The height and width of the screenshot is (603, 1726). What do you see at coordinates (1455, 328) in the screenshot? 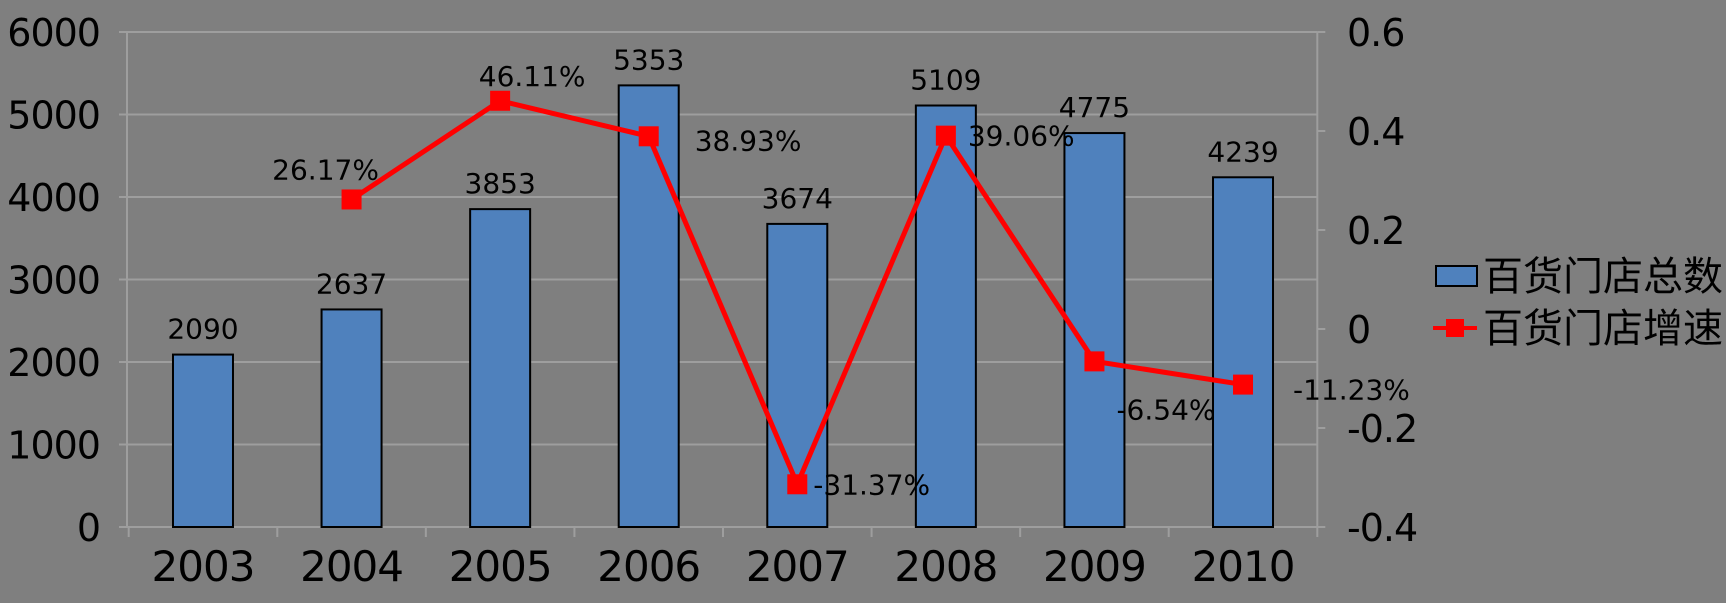
I see `legend-marker-line-series` at bounding box center [1455, 328].